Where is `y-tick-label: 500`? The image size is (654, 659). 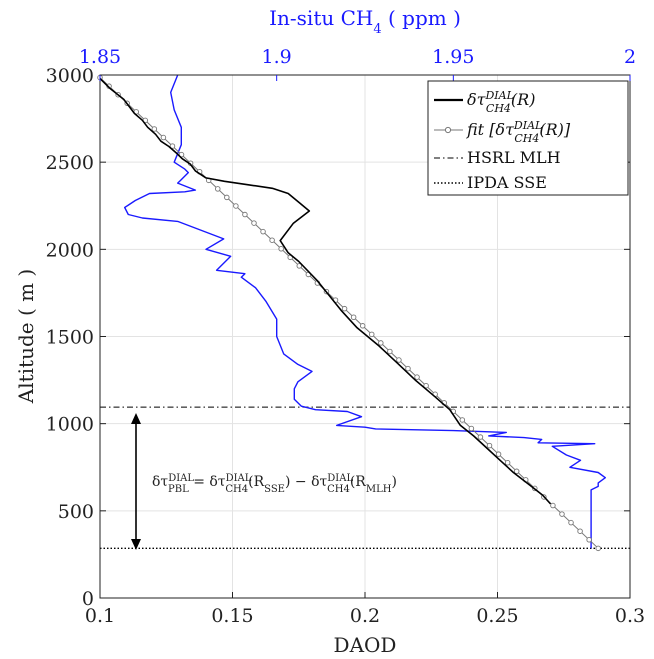 y-tick-label: 500 is located at coordinates (76, 512).